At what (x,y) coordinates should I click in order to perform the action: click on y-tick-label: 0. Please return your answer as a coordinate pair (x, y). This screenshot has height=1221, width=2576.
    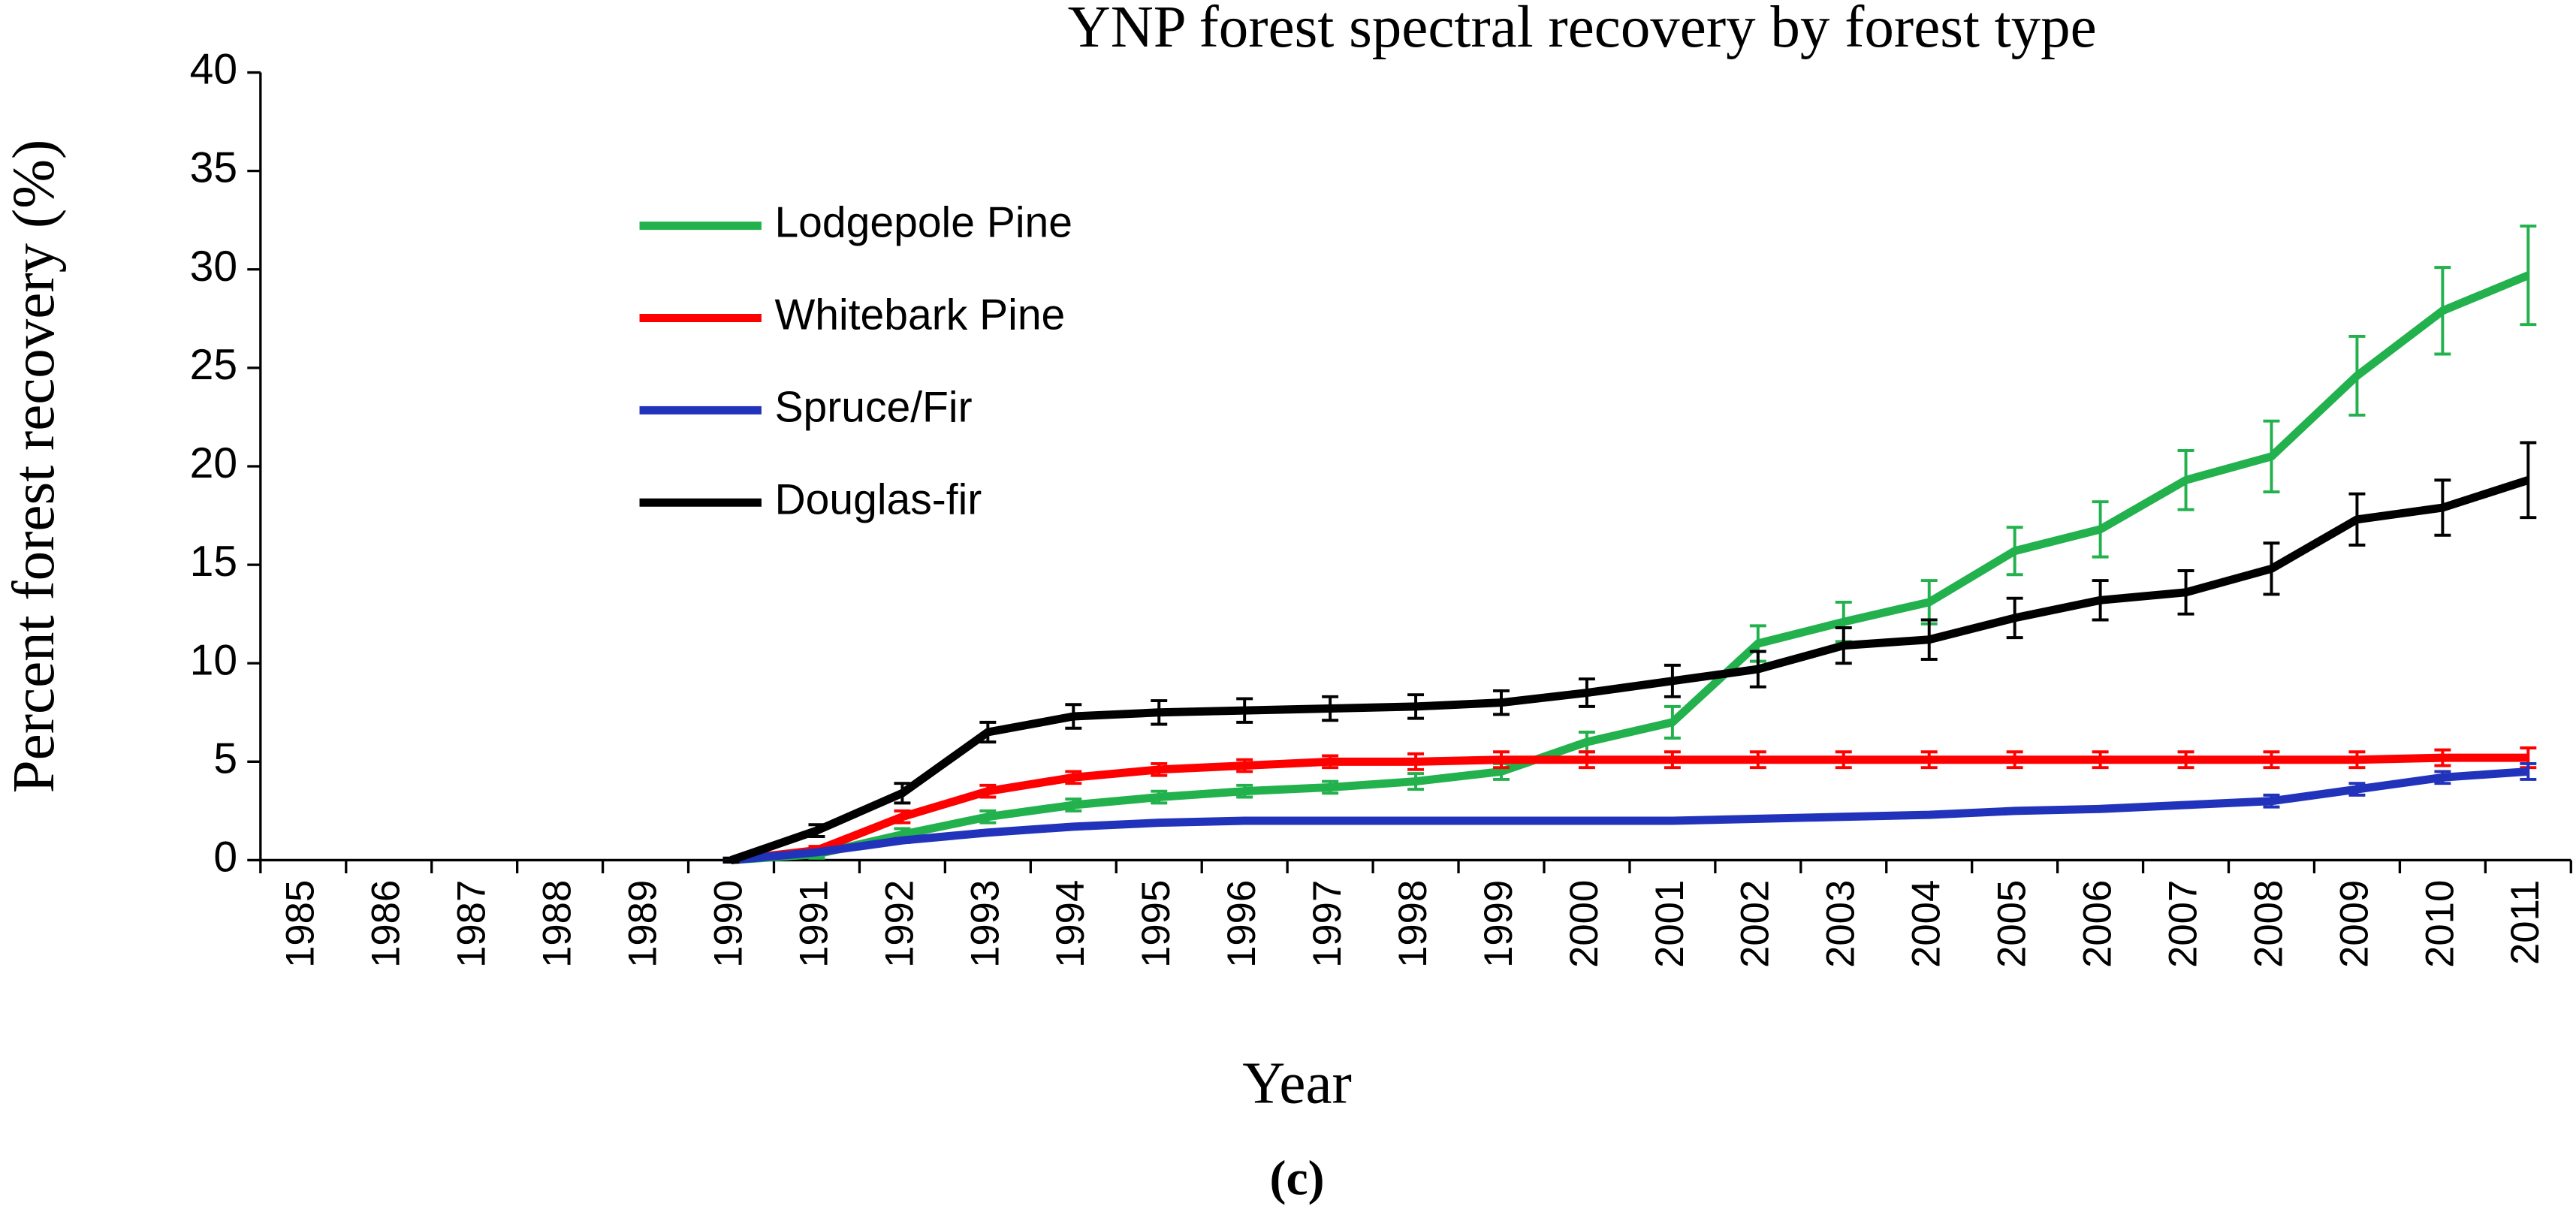
    Looking at the image, I should click on (225, 858).